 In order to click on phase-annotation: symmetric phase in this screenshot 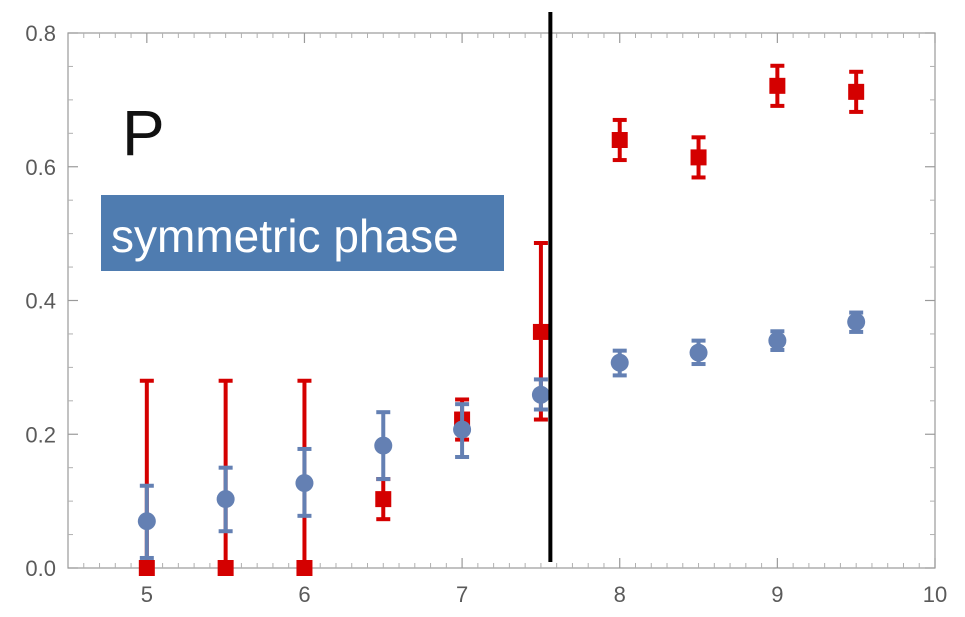, I will do `click(302, 233)`.